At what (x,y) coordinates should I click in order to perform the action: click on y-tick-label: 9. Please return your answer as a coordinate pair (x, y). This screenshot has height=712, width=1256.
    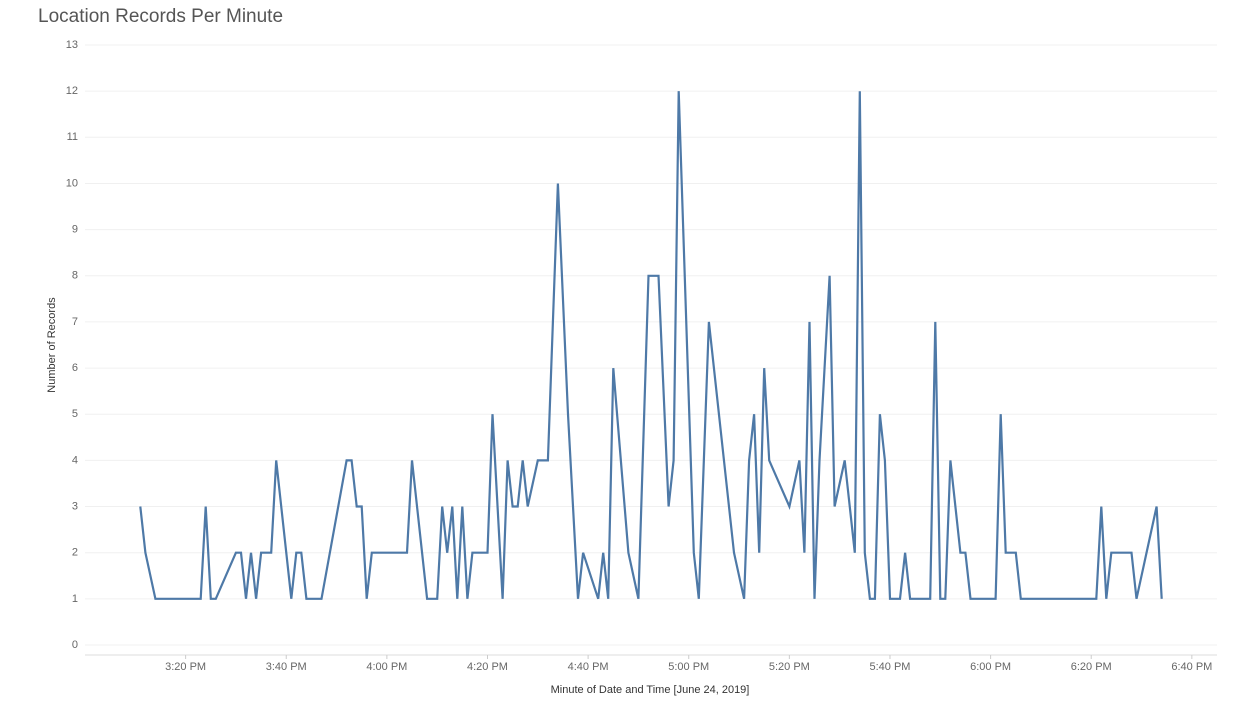
    Looking at the image, I should click on (75, 230).